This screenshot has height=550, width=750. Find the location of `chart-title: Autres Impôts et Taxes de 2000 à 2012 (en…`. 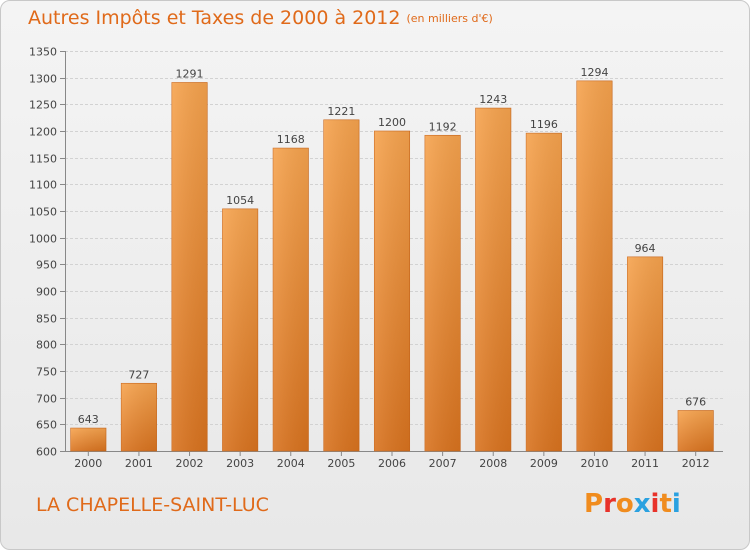

chart-title: Autres Impôts et Taxes de 2000 à 2012 (en… is located at coordinates (260, 18).